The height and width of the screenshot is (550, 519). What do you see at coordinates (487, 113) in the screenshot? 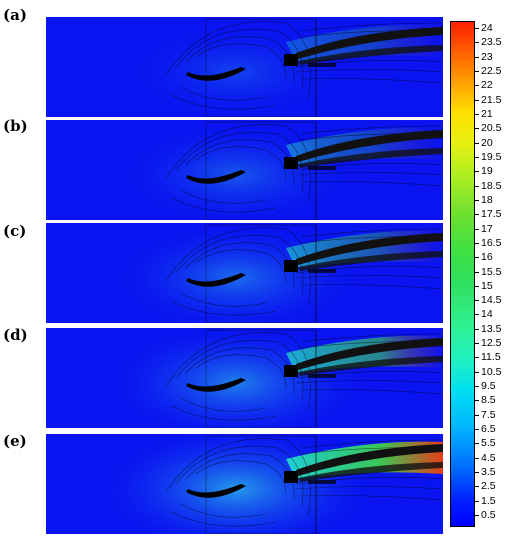
I see `colorbar-tick-label: 21` at bounding box center [487, 113].